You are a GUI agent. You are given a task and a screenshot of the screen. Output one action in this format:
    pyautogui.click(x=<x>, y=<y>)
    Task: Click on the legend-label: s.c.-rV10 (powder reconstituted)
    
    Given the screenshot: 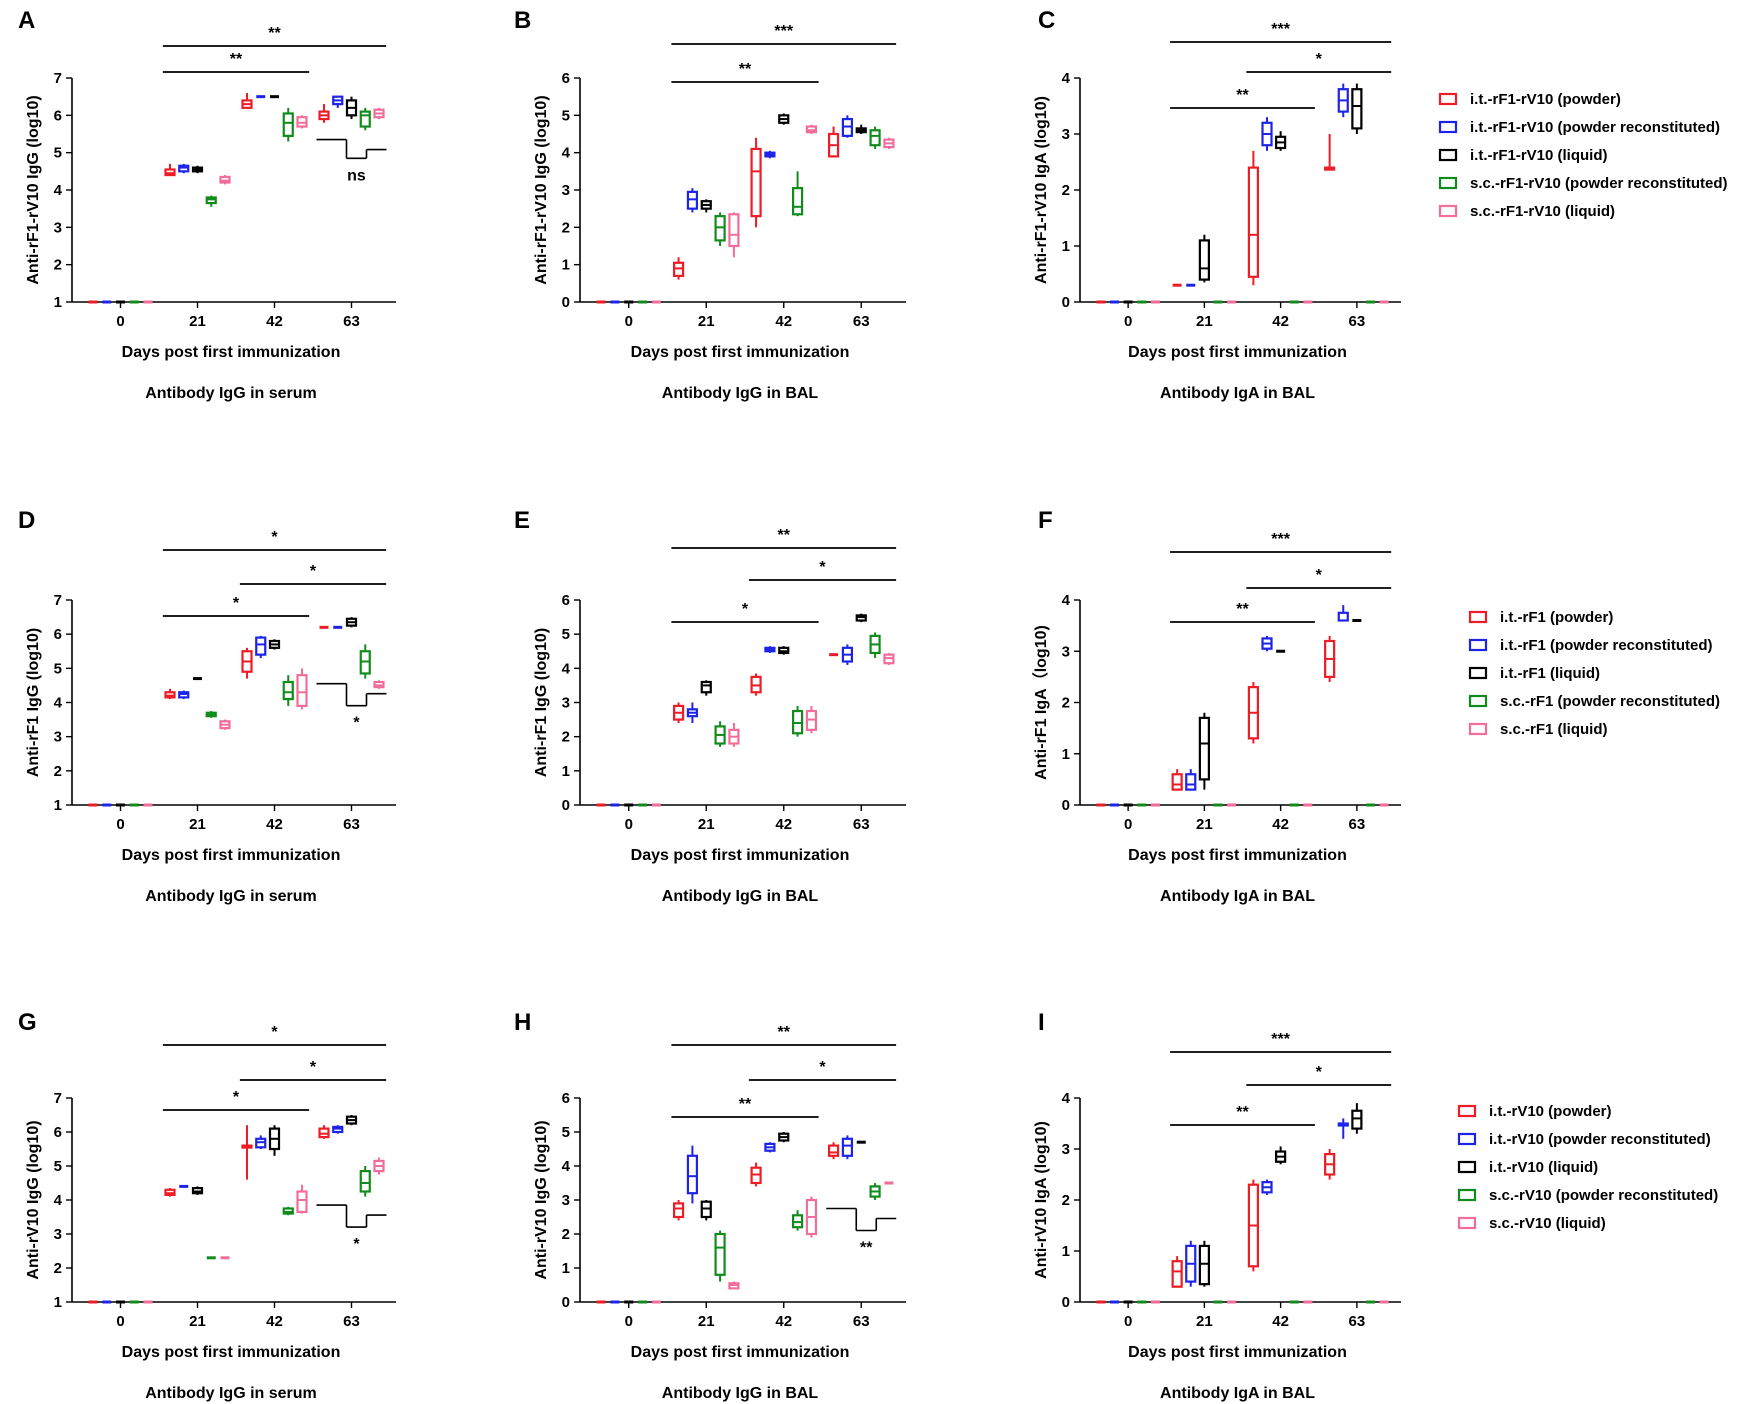 What is the action you would take?
    pyautogui.click(x=1603, y=1195)
    